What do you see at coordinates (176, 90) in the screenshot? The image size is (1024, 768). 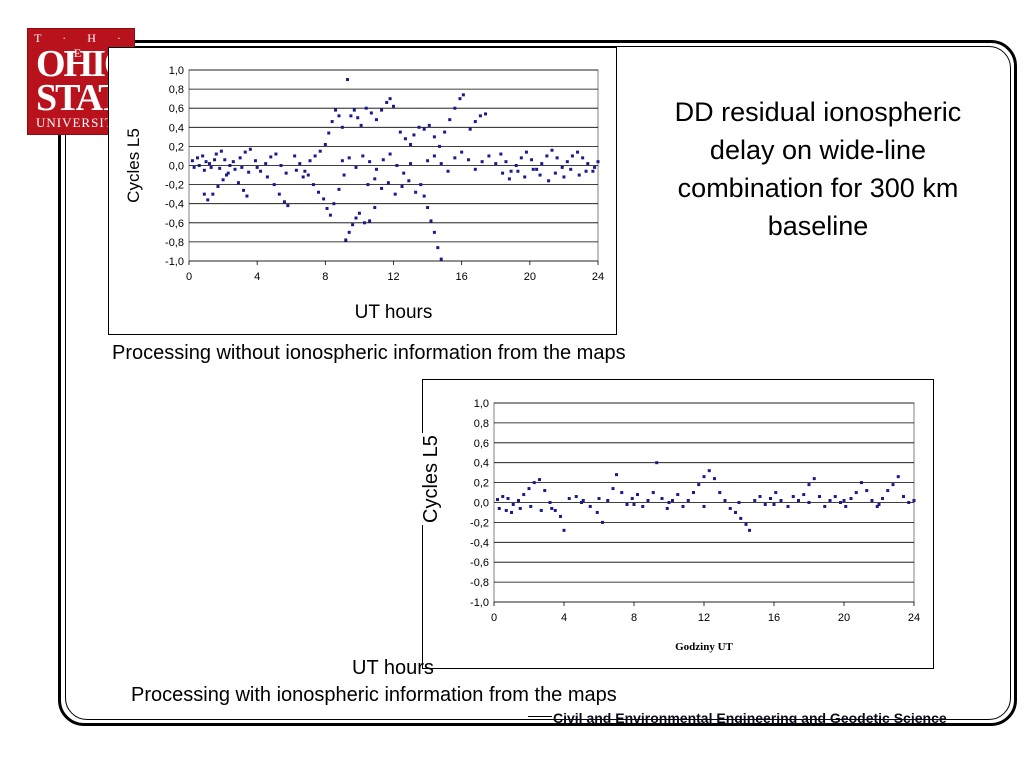 I see `y-tick-label: 0,8` at bounding box center [176, 90].